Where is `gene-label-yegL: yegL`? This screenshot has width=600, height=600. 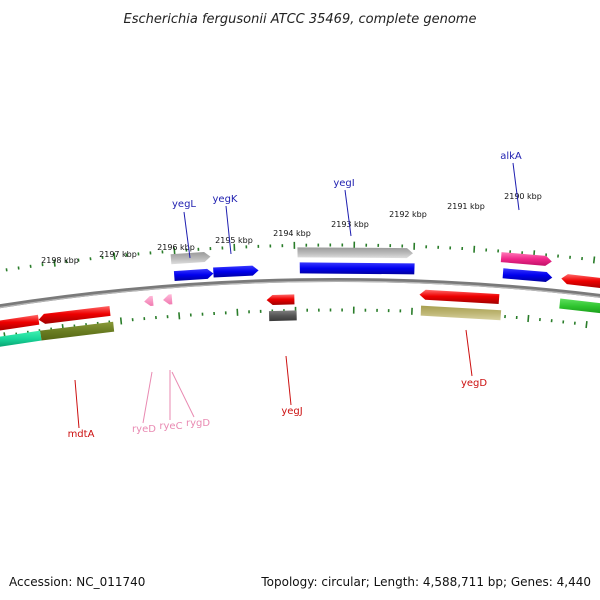 gene-label-yegL: yegL is located at coordinates (184, 204).